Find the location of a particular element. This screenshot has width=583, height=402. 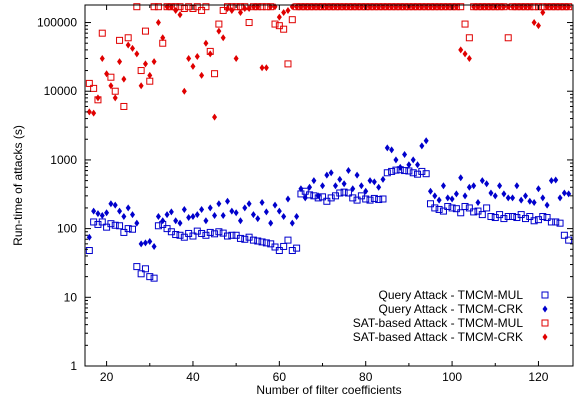

x-tick-label: 20 is located at coordinates (107, 377).